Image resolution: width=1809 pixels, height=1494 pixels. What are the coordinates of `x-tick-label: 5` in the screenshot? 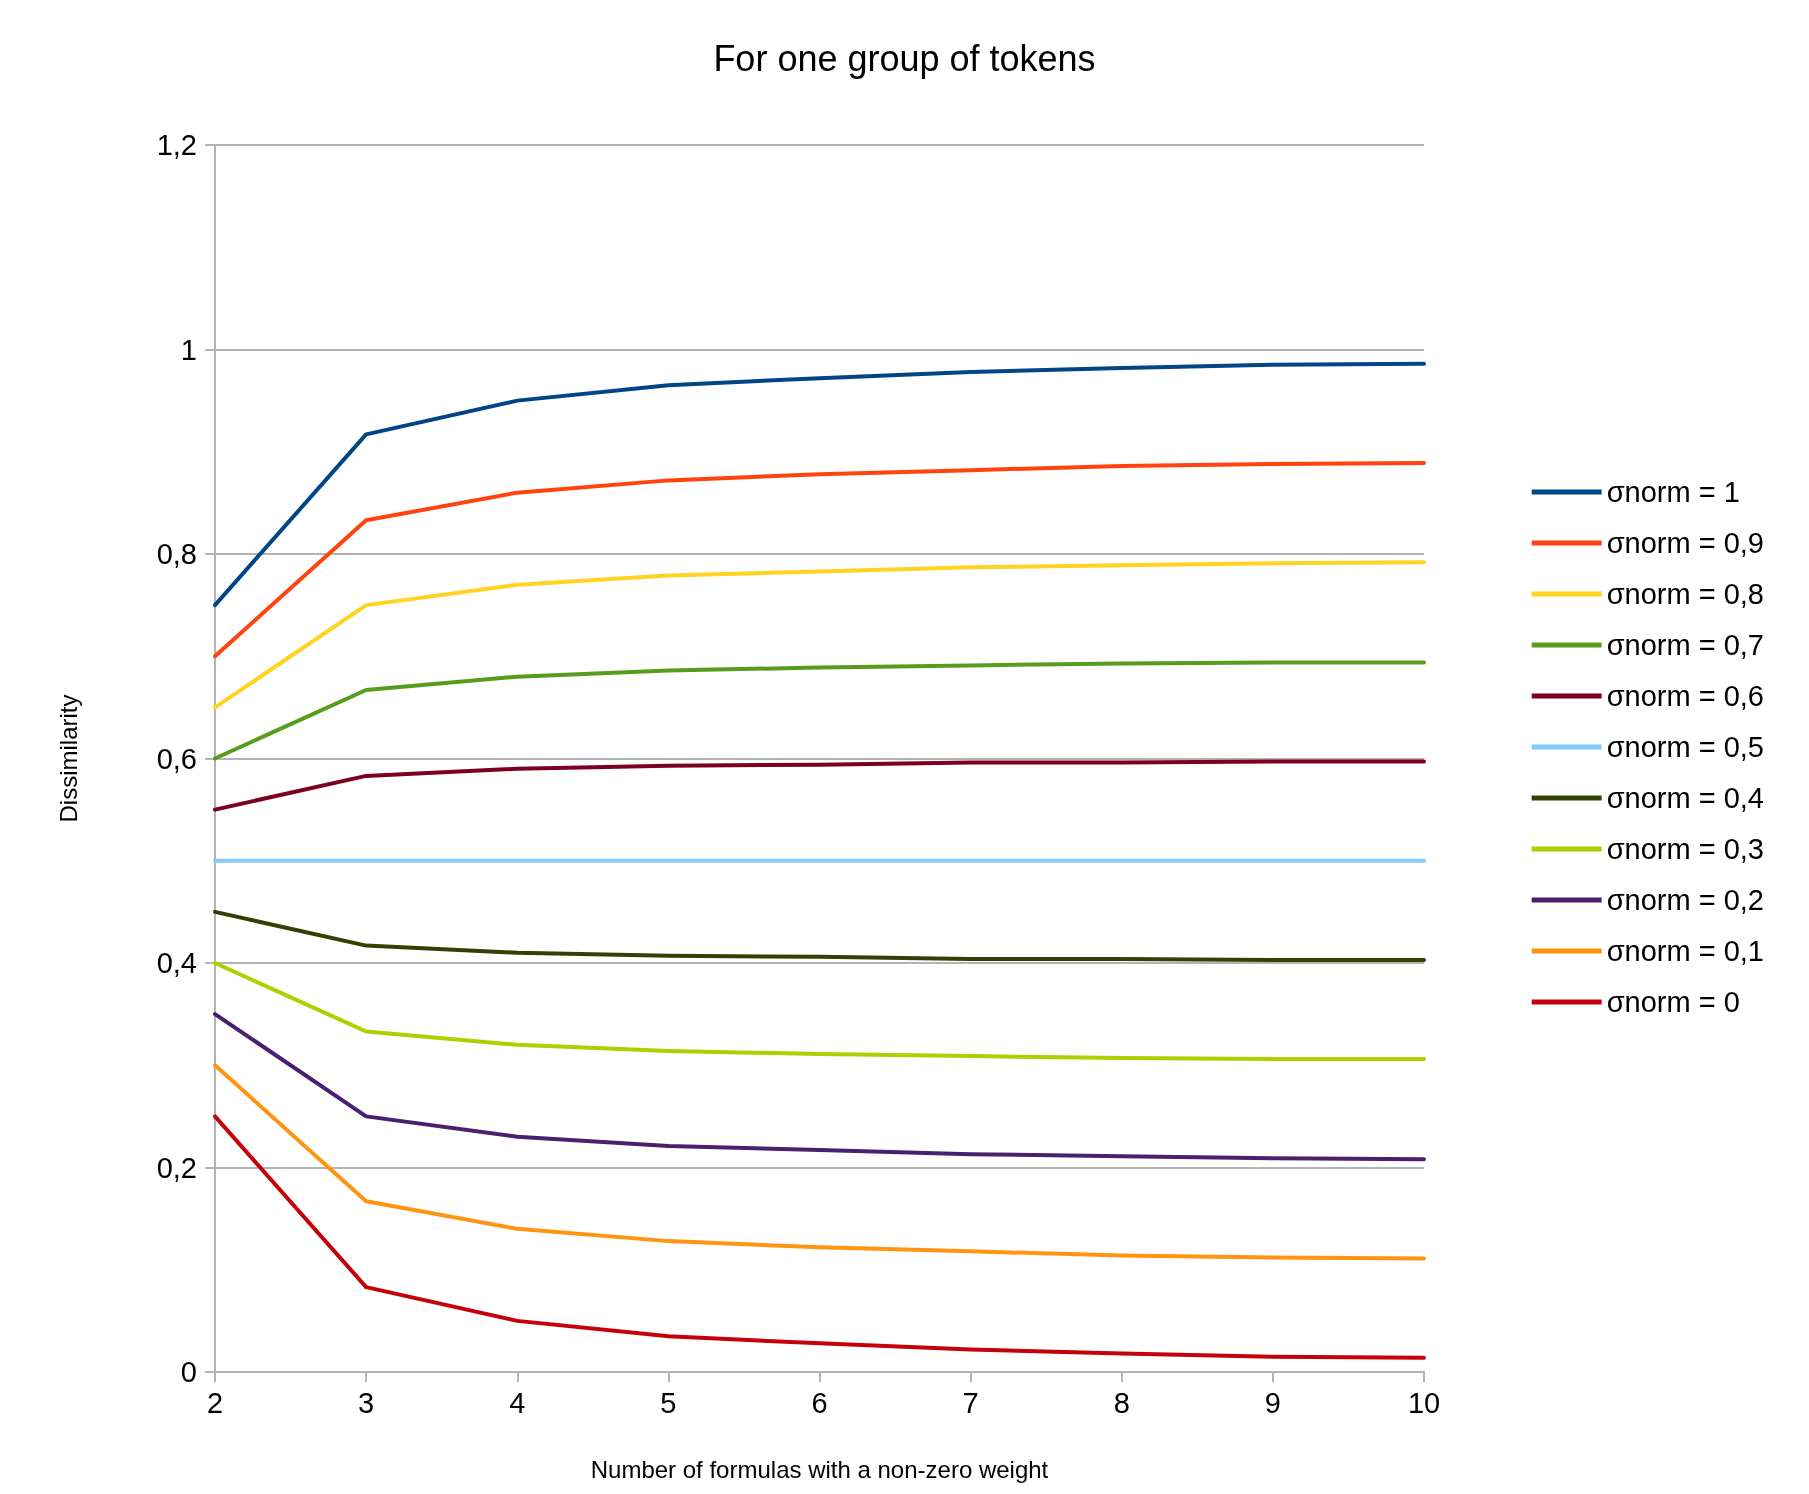 It's located at (668, 1402).